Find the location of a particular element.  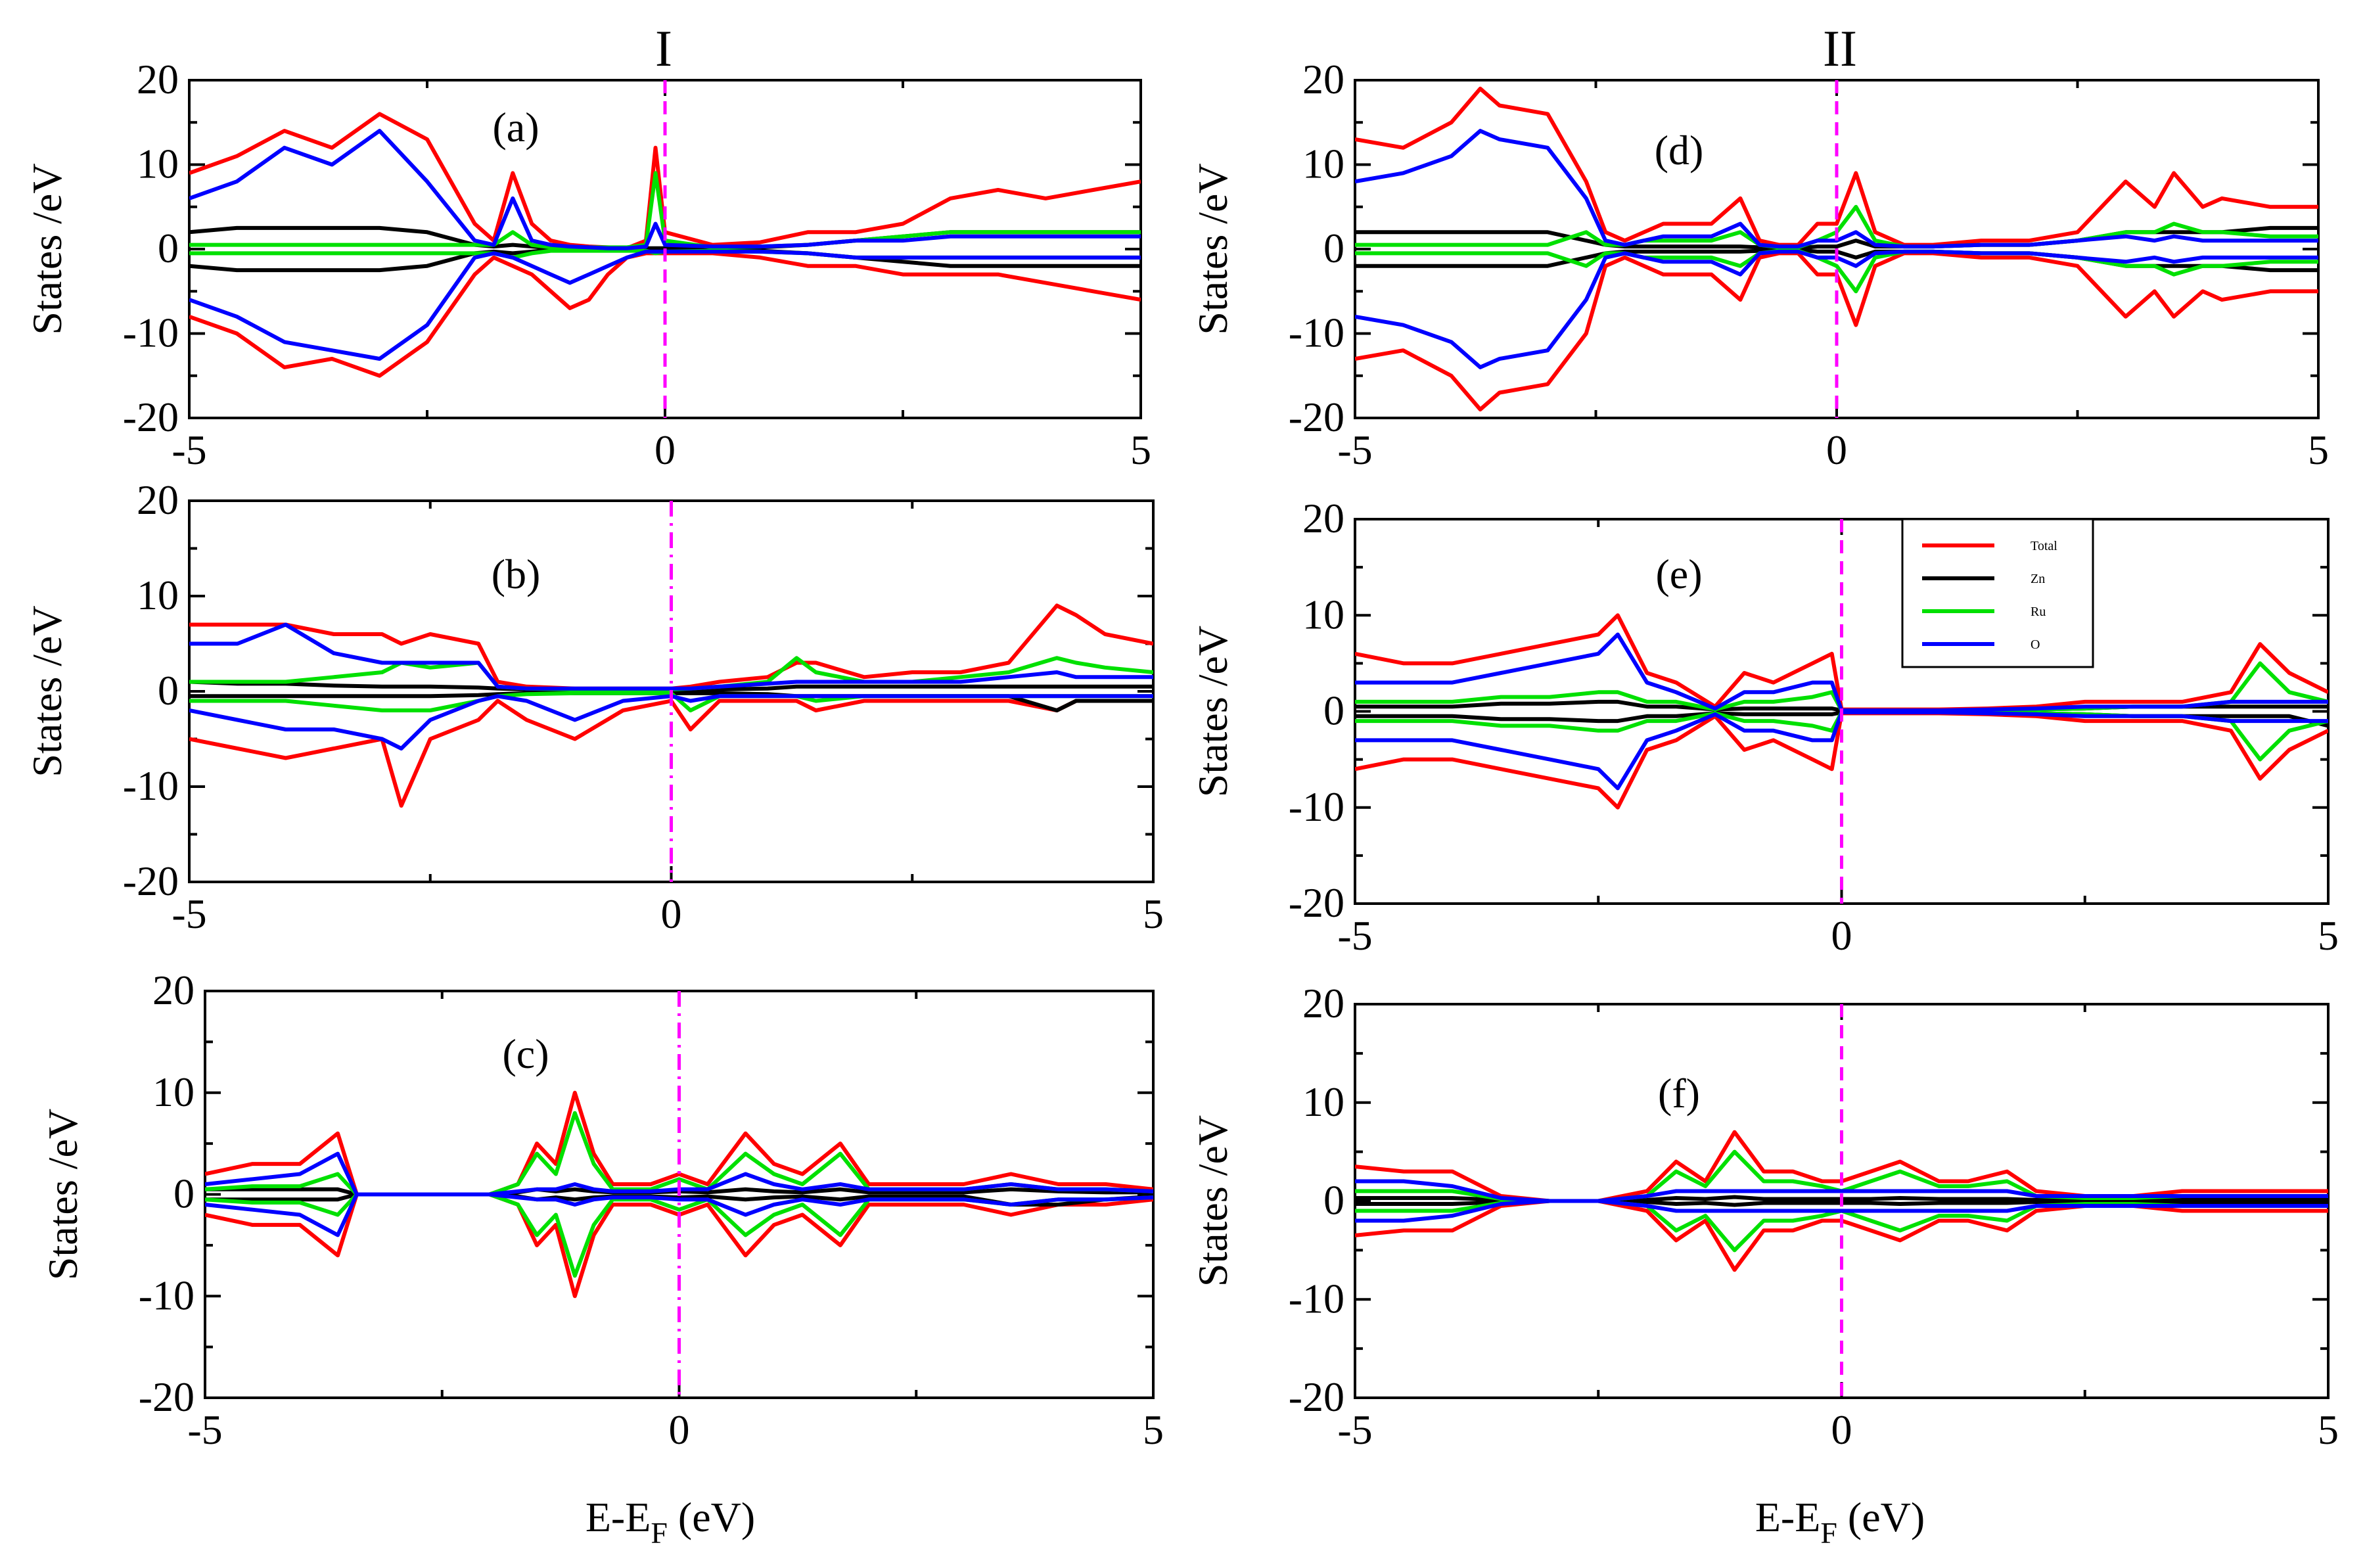

dos-panel: -20 -10 0 10 20 -5 0 5 States /eV (a) is located at coordinates (587, 264).